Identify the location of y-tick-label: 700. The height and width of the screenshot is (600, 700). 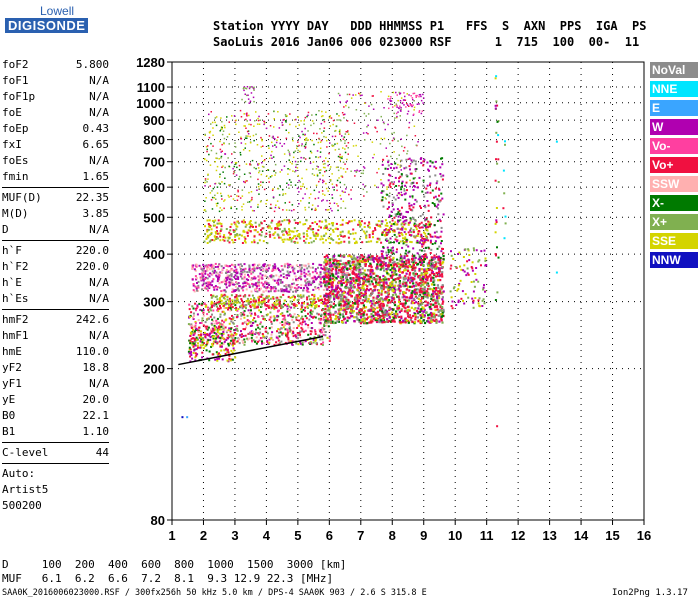
(154, 162).